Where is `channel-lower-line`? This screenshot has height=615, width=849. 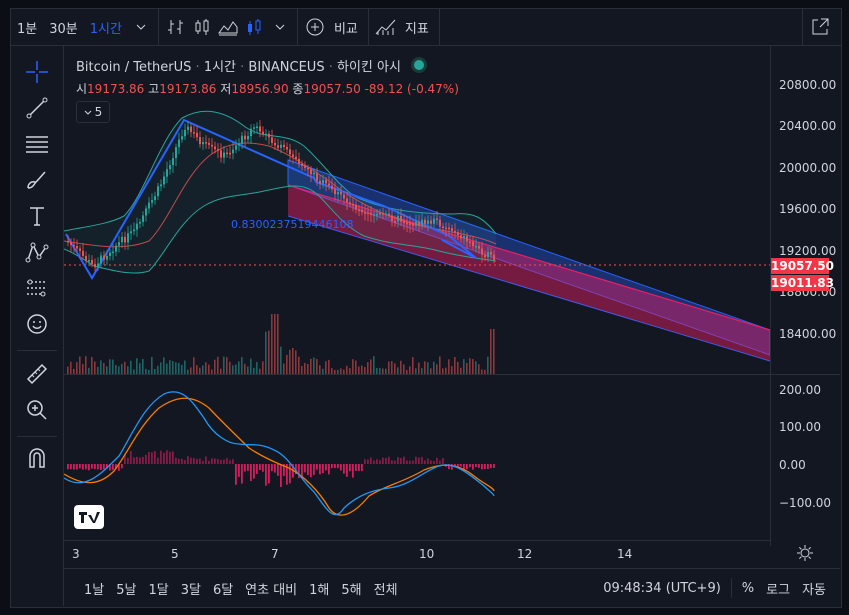 channel-lower-line is located at coordinates (529, 288).